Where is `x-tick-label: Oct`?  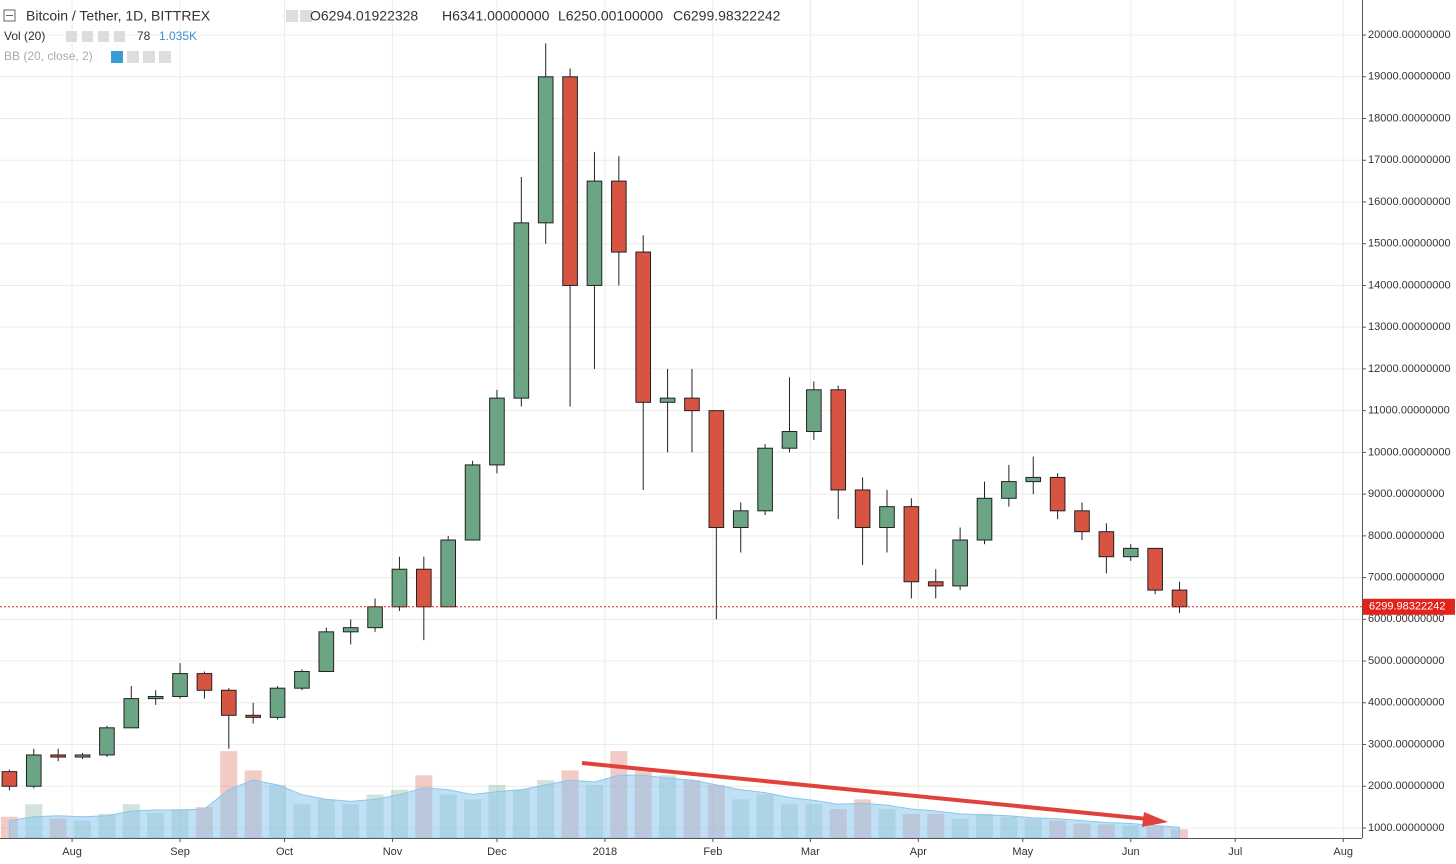 x-tick-label: Oct is located at coordinates (284, 852).